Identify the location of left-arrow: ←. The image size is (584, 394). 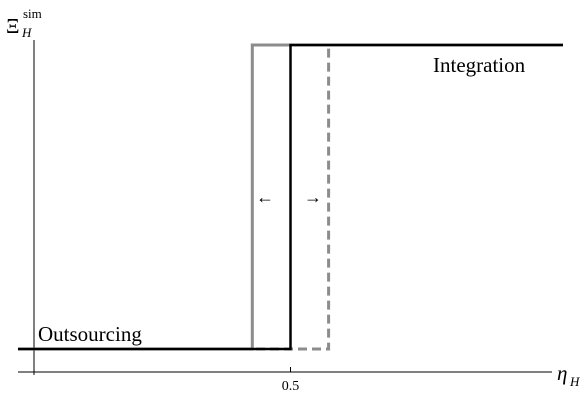
(265, 197).